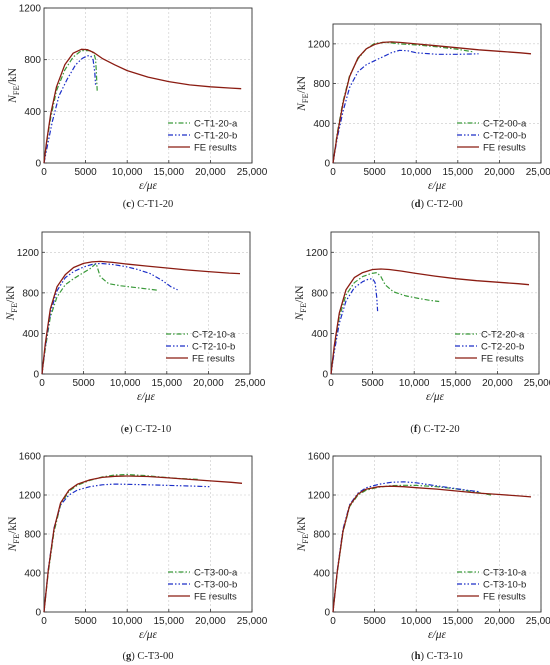  I want to click on legend-label: C-T3-00-a, so click(216, 573).